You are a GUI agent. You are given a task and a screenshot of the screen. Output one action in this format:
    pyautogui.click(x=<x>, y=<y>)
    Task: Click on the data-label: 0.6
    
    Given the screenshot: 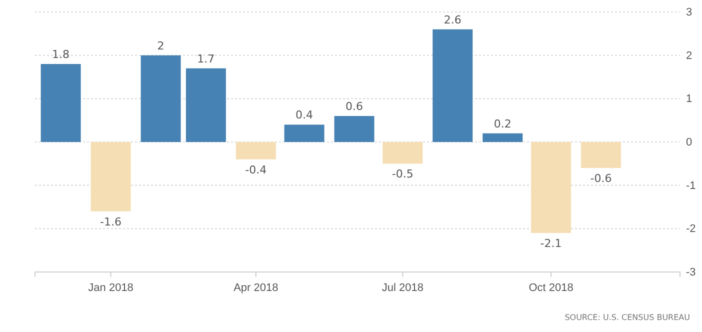 What is the action you would take?
    pyautogui.click(x=355, y=106)
    